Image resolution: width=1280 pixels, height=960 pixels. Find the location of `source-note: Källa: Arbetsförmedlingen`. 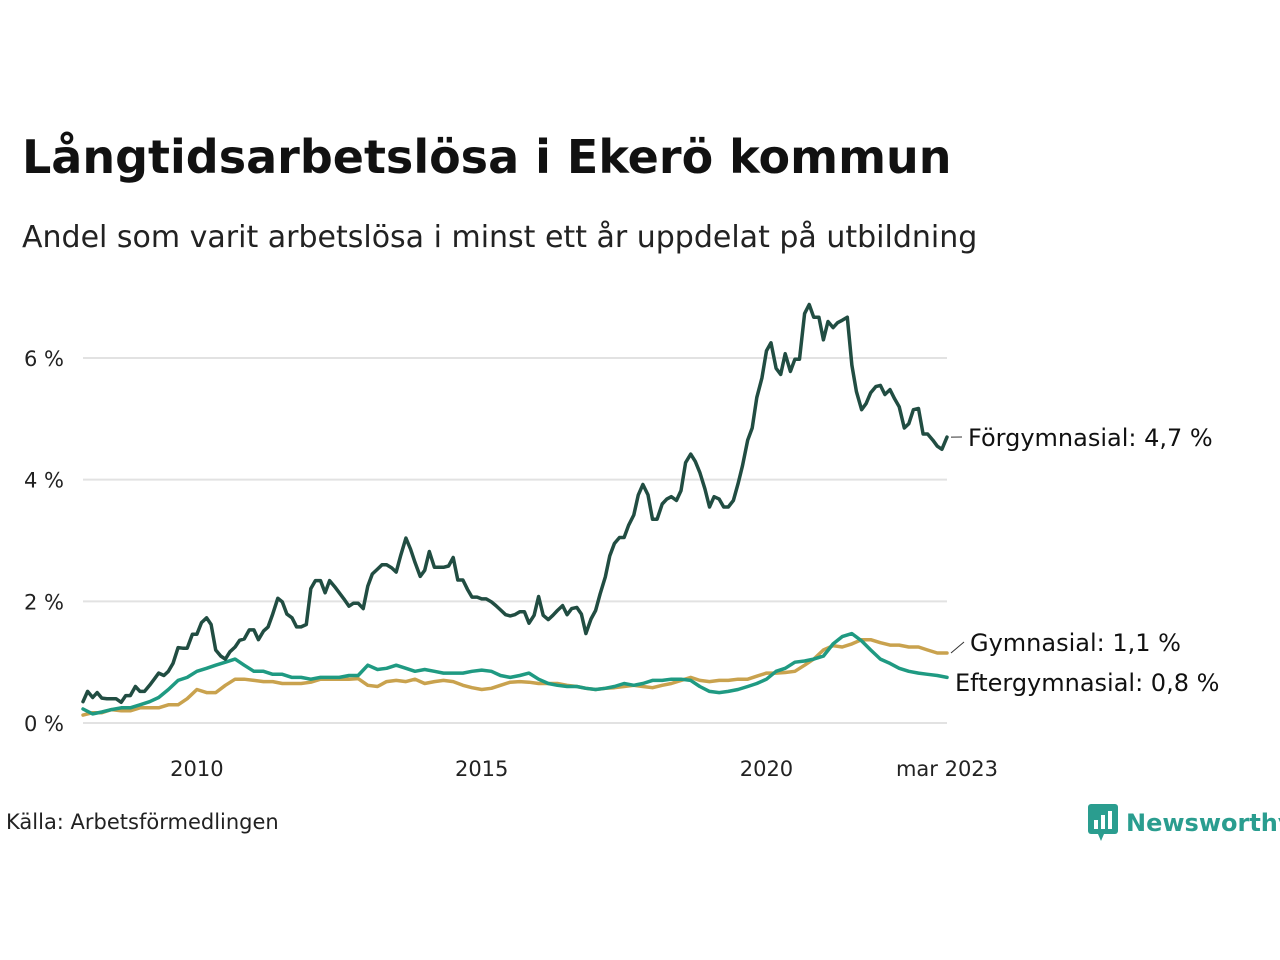

source-note: Källa: Arbetsförmedlingen is located at coordinates (142, 822).